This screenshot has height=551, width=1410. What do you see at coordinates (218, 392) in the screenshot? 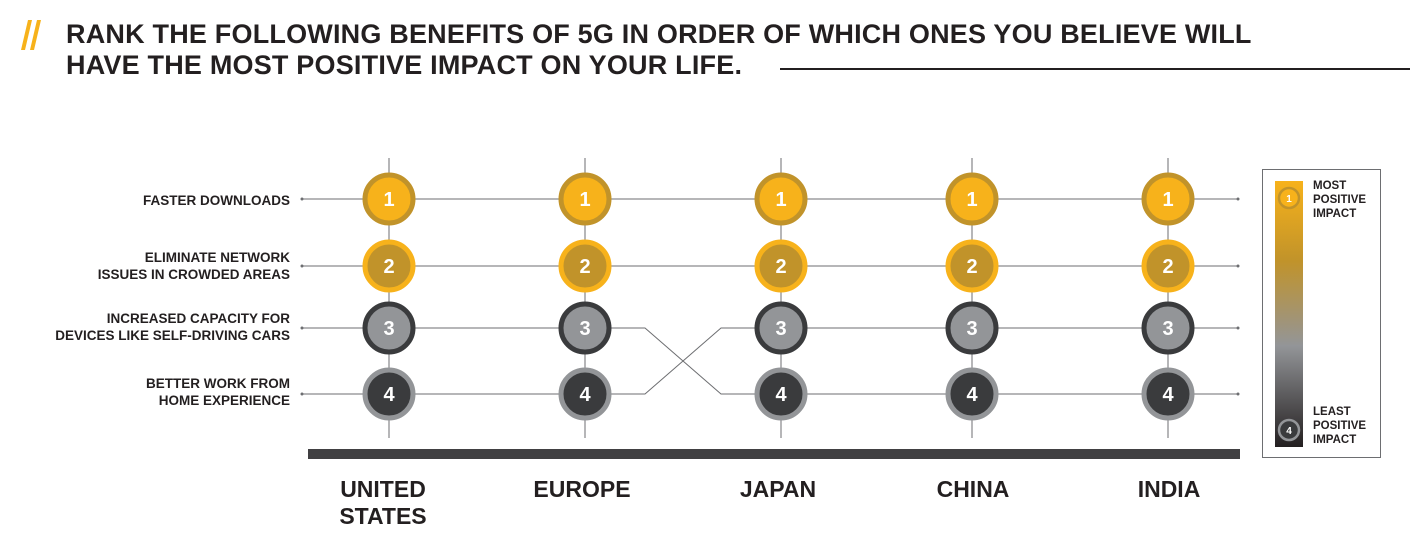
I see `benefit-label-better-work-from-home: BETTER WORK FROM HOME EXPERIENCE` at bounding box center [218, 392].